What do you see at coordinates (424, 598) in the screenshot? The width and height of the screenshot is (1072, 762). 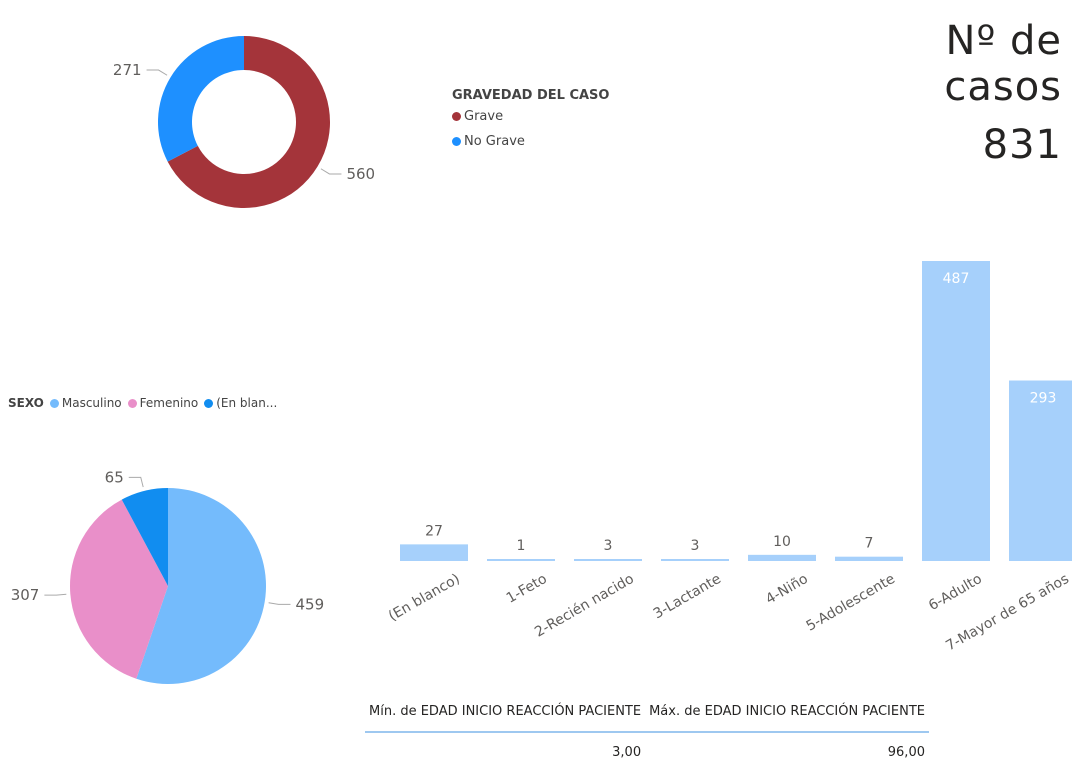 I see `bar-category-label: (En blanco)` at bounding box center [424, 598].